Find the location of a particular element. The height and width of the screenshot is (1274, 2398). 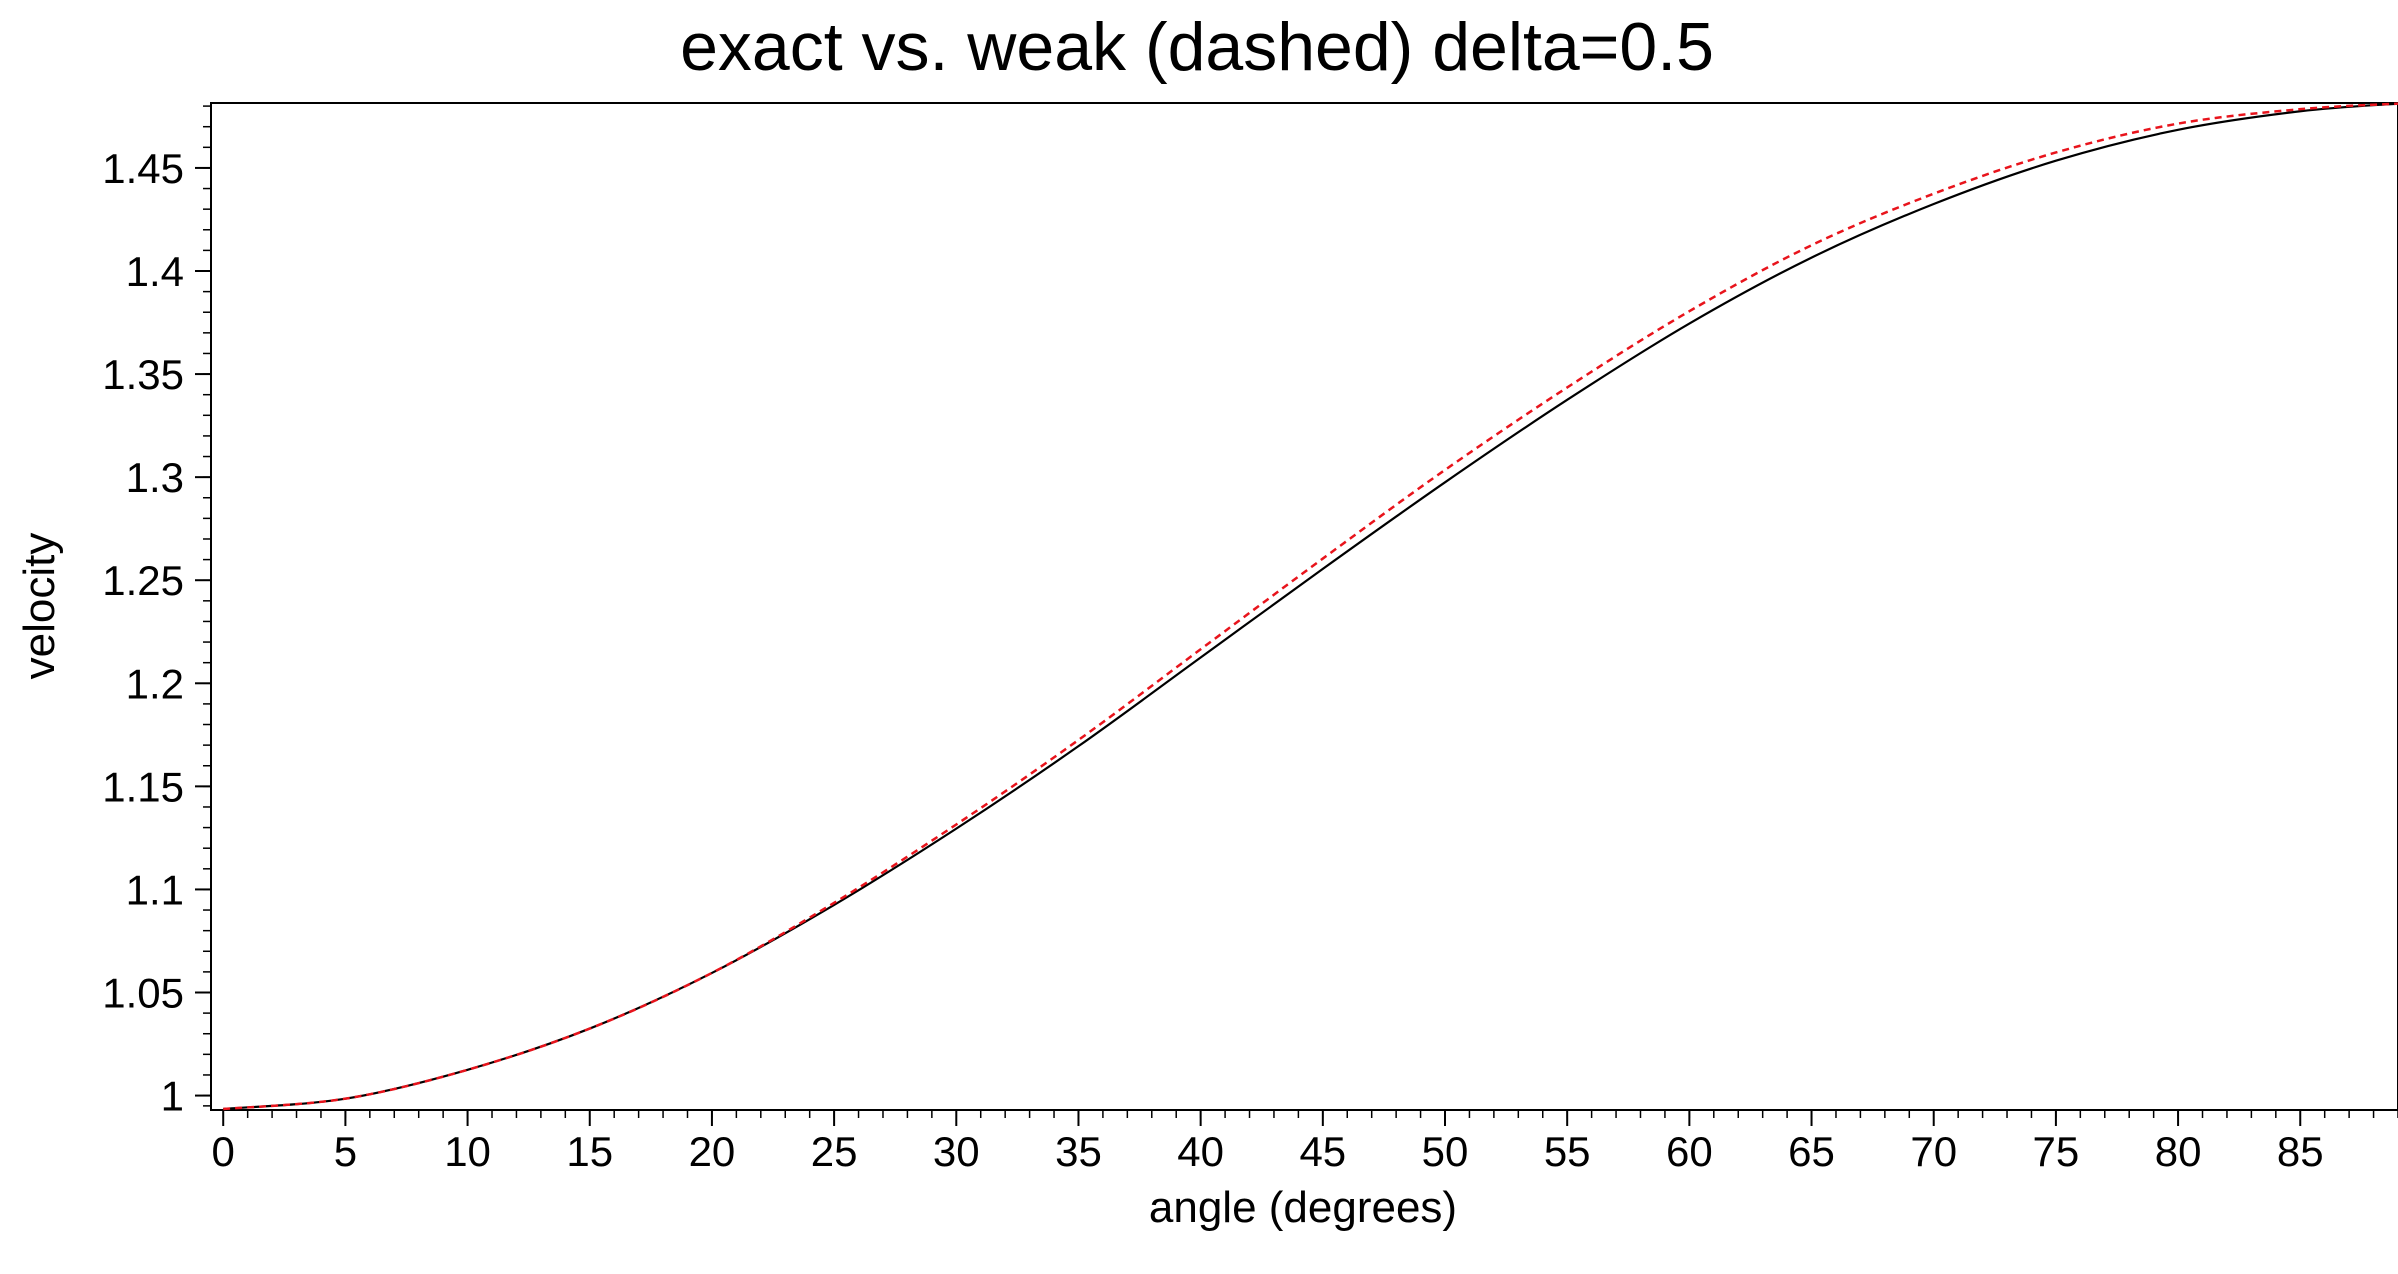

x-tick-label: 80 is located at coordinates (2178, 1151).